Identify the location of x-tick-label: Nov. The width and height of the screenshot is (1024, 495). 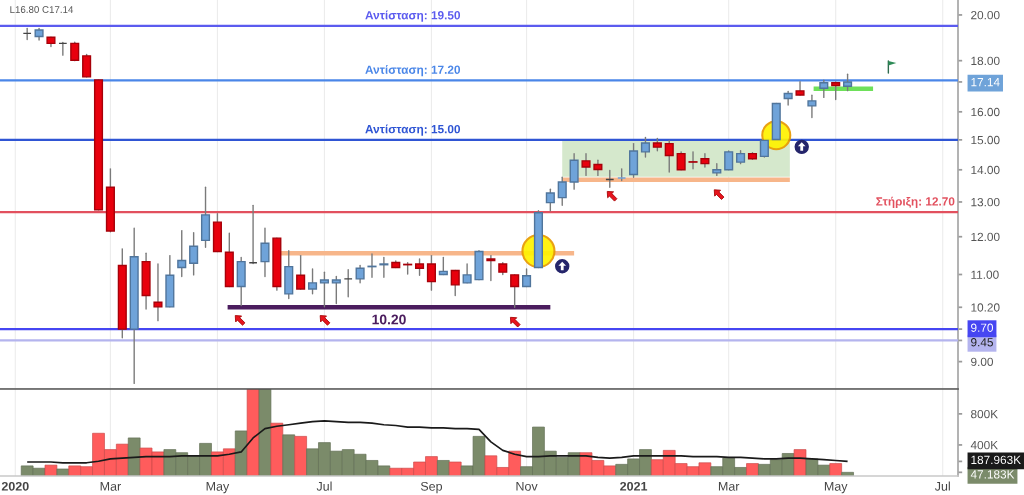
(527, 486).